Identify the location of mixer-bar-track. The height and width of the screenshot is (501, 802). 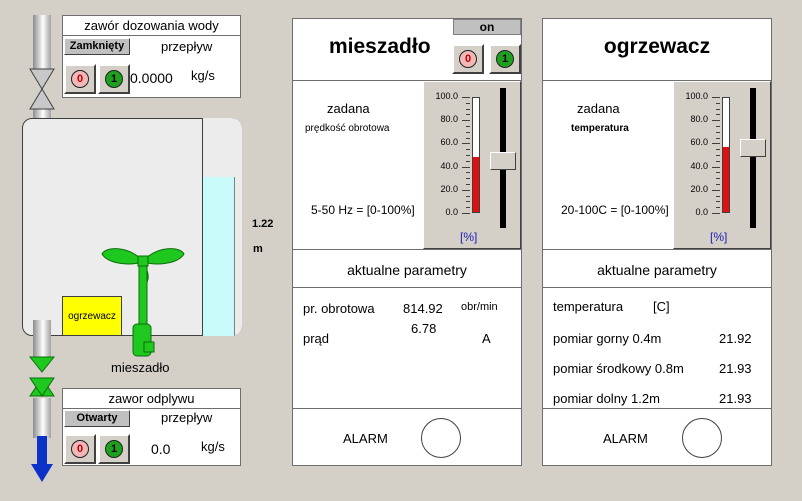
(476, 155).